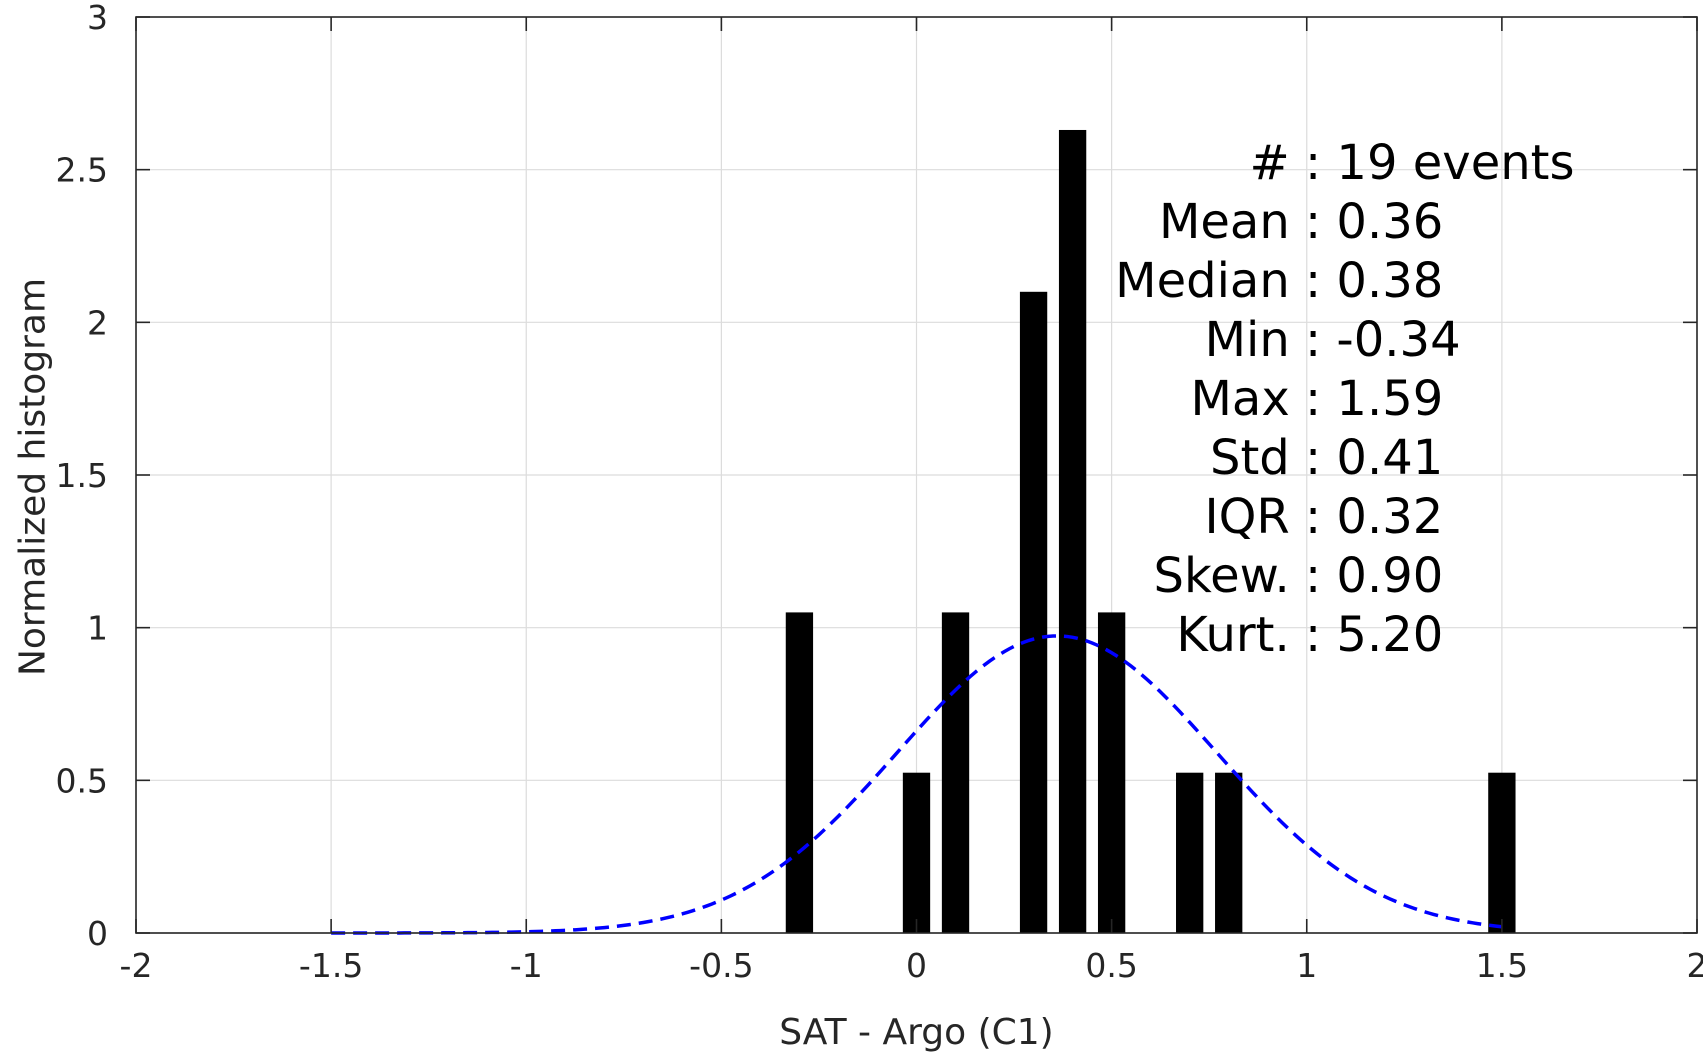 The width and height of the screenshot is (1703, 1056). What do you see at coordinates (97, 322) in the screenshot?
I see `y-tick-label: 2` at bounding box center [97, 322].